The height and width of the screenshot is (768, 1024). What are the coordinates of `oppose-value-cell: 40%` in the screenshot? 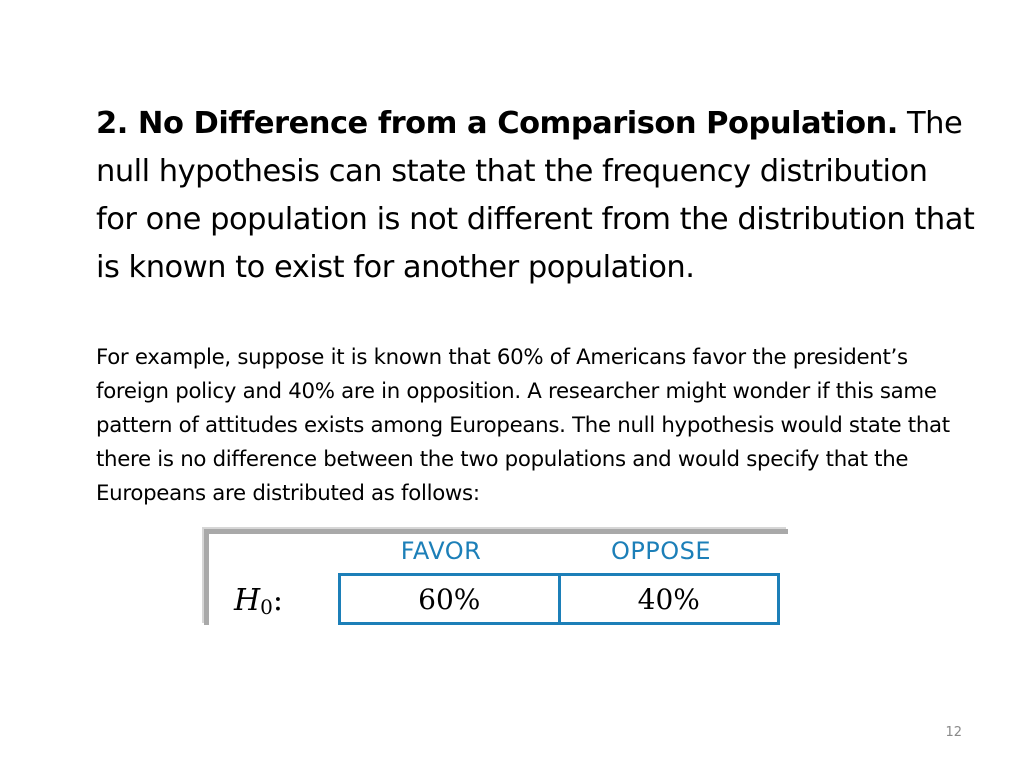 It's located at (667, 599).